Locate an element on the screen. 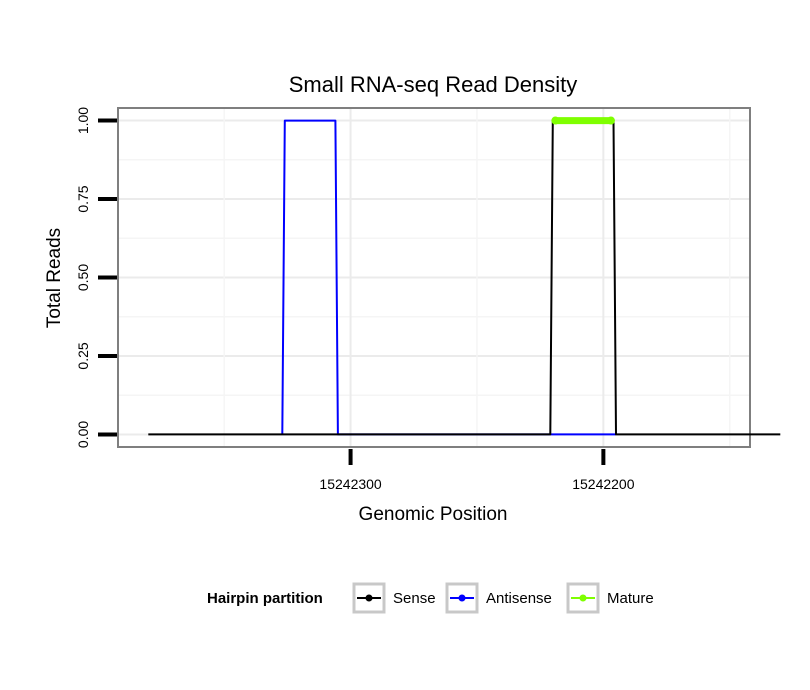  x-axis: 15242300 15242200 is located at coordinates (477, 470).